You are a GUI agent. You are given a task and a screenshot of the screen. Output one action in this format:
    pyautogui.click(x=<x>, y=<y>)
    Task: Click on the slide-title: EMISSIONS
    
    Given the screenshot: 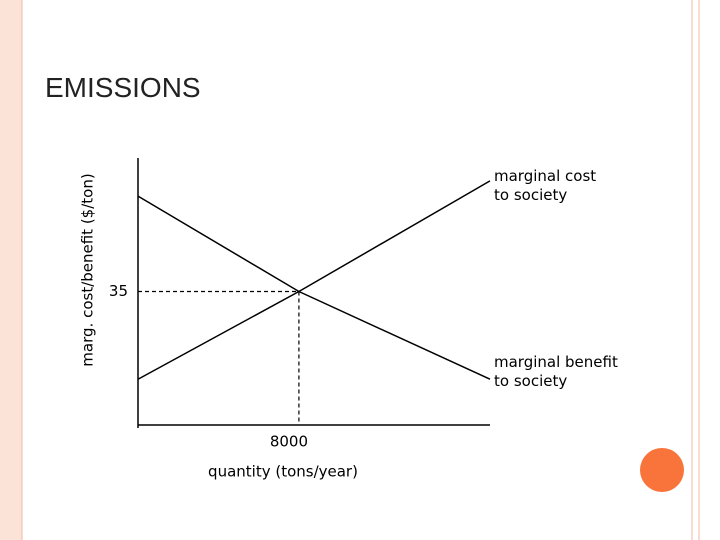 What is the action you would take?
    pyautogui.click(x=123, y=87)
    